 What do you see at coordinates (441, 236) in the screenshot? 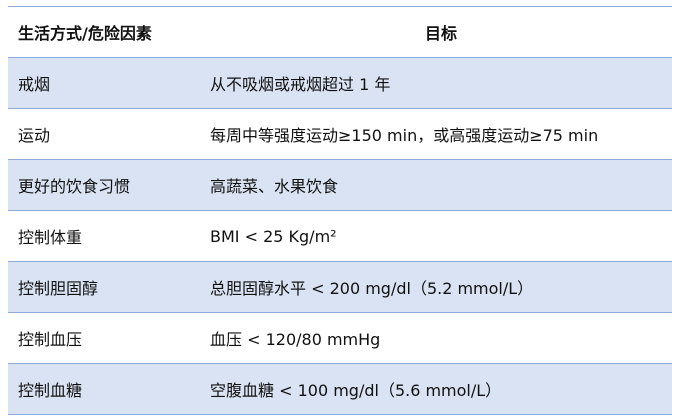
I see `goal-cell: BMI < 25 Kg/m²` at bounding box center [441, 236].